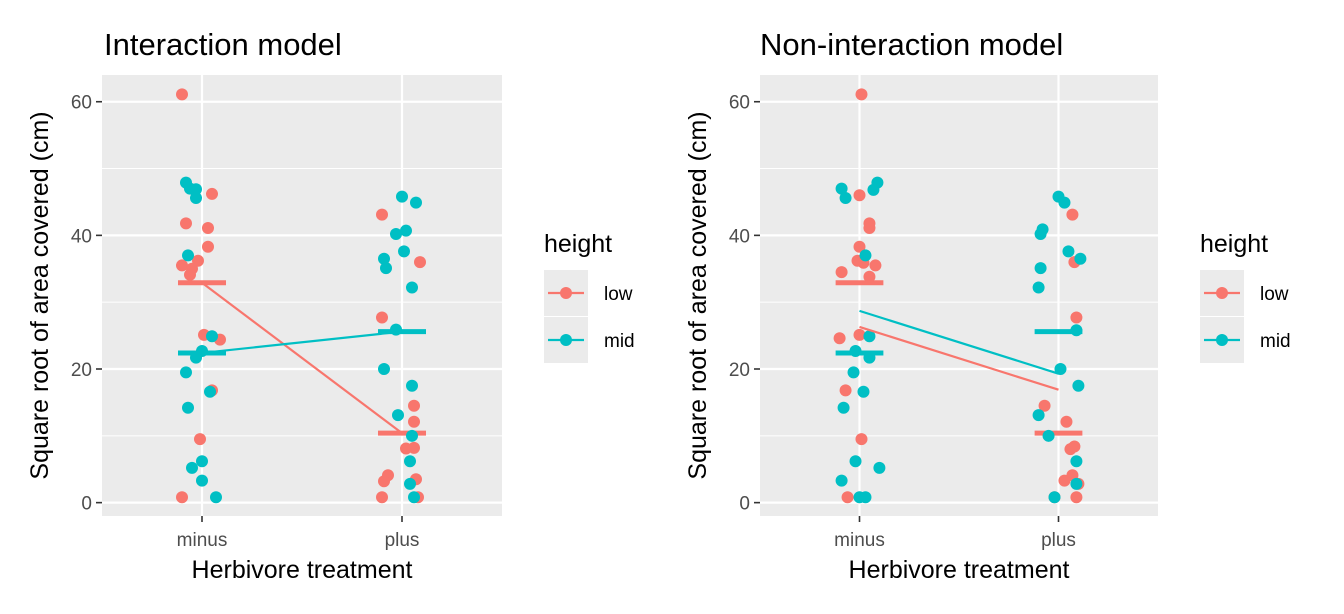 The width and height of the screenshot is (1344, 614). Describe the element at coordinates (1234, 244) in the screenshot. I see `legend-title: height` at that location.